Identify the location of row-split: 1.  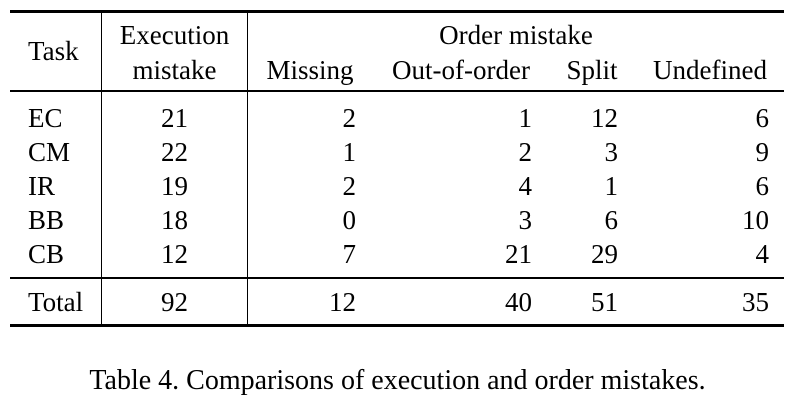
(611, 186).